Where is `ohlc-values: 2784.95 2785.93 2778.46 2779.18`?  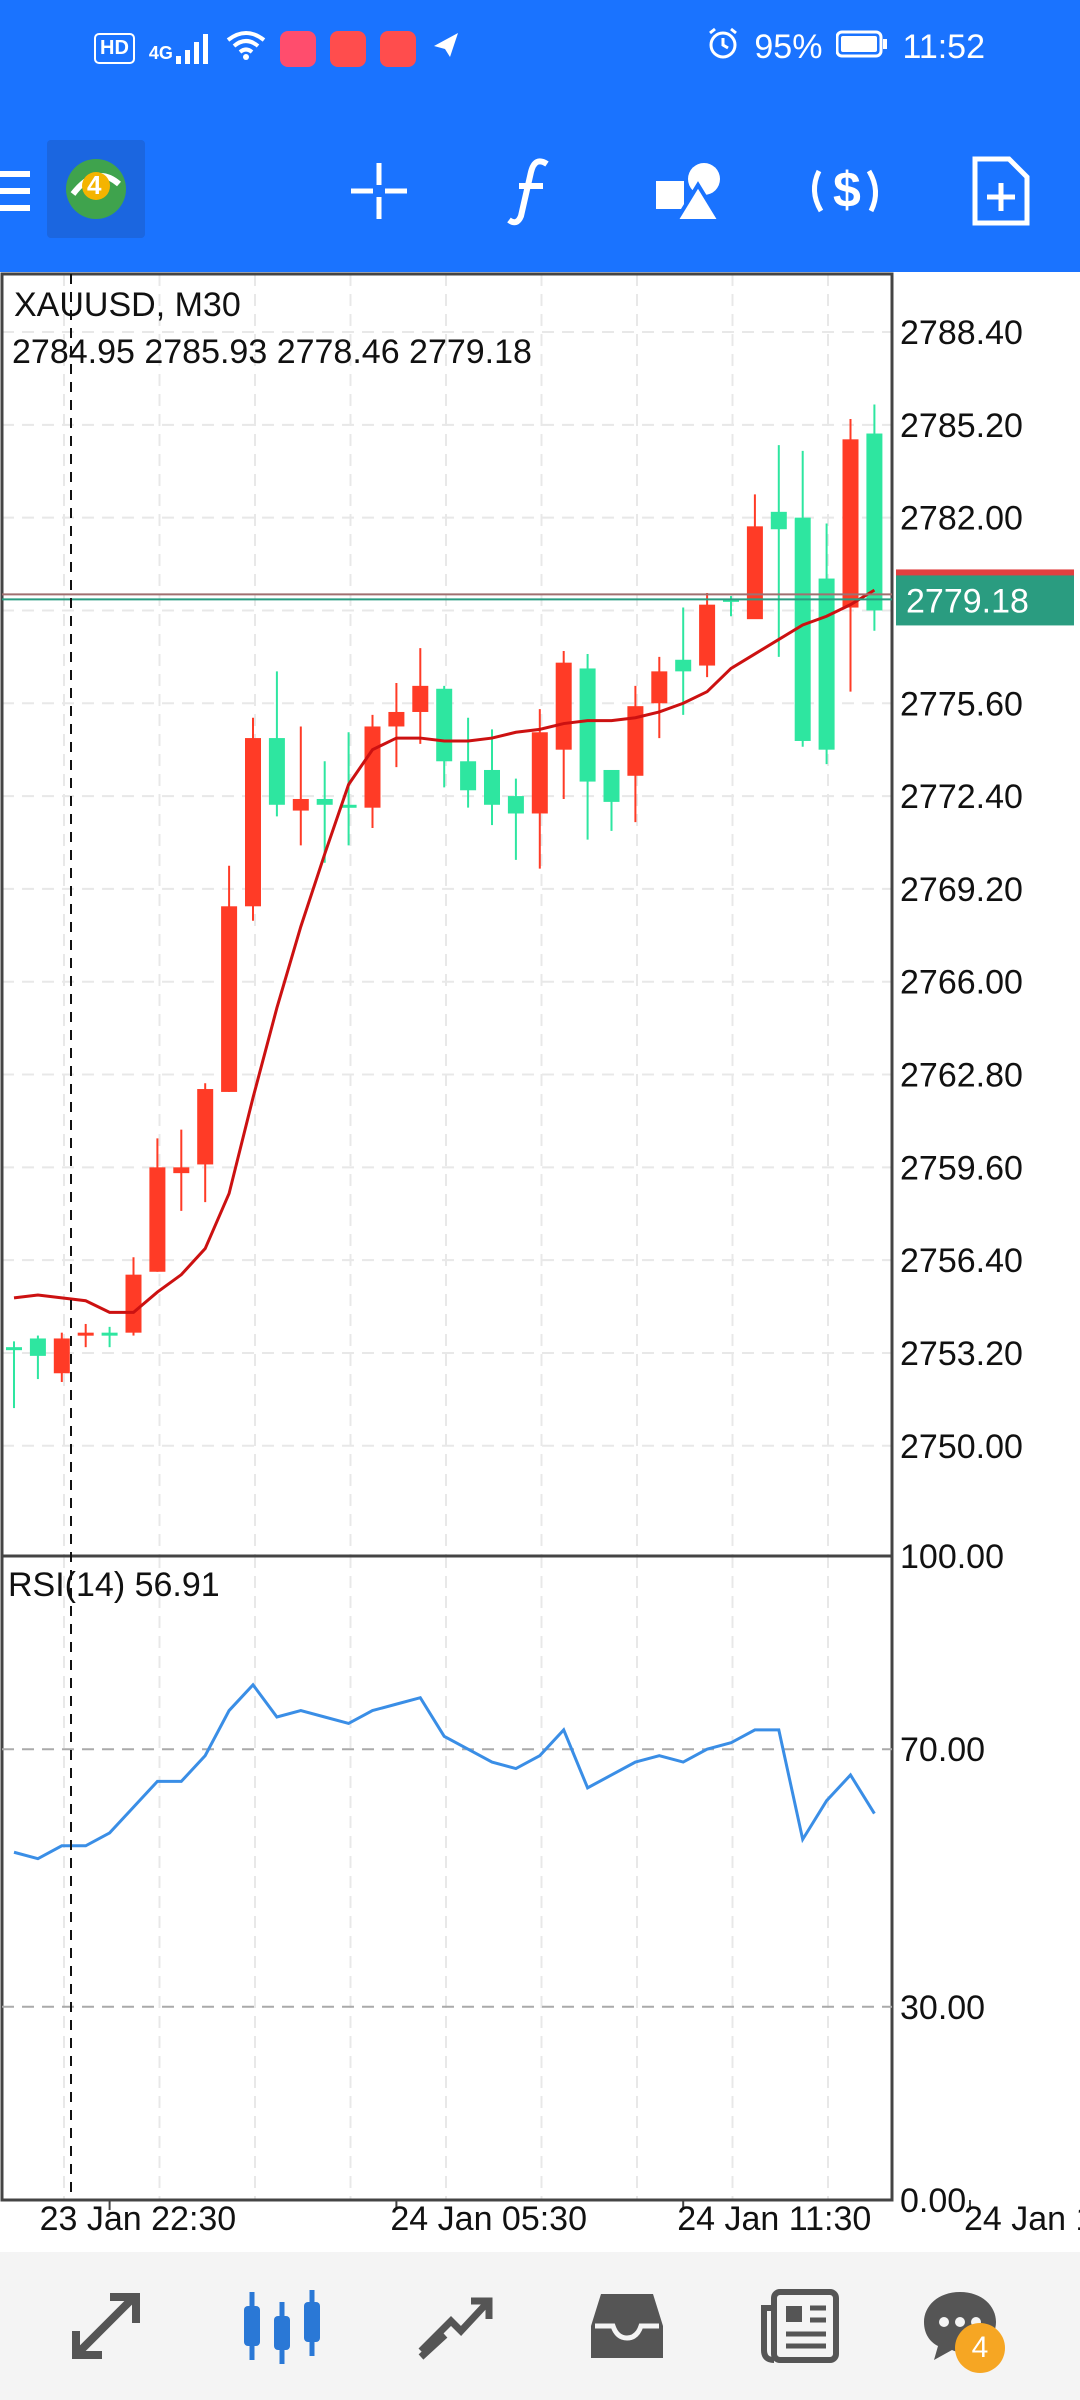 ohlc-values: 2784.95 2785.93 2778.46 2779.18 is located at coordinates (272, 352).